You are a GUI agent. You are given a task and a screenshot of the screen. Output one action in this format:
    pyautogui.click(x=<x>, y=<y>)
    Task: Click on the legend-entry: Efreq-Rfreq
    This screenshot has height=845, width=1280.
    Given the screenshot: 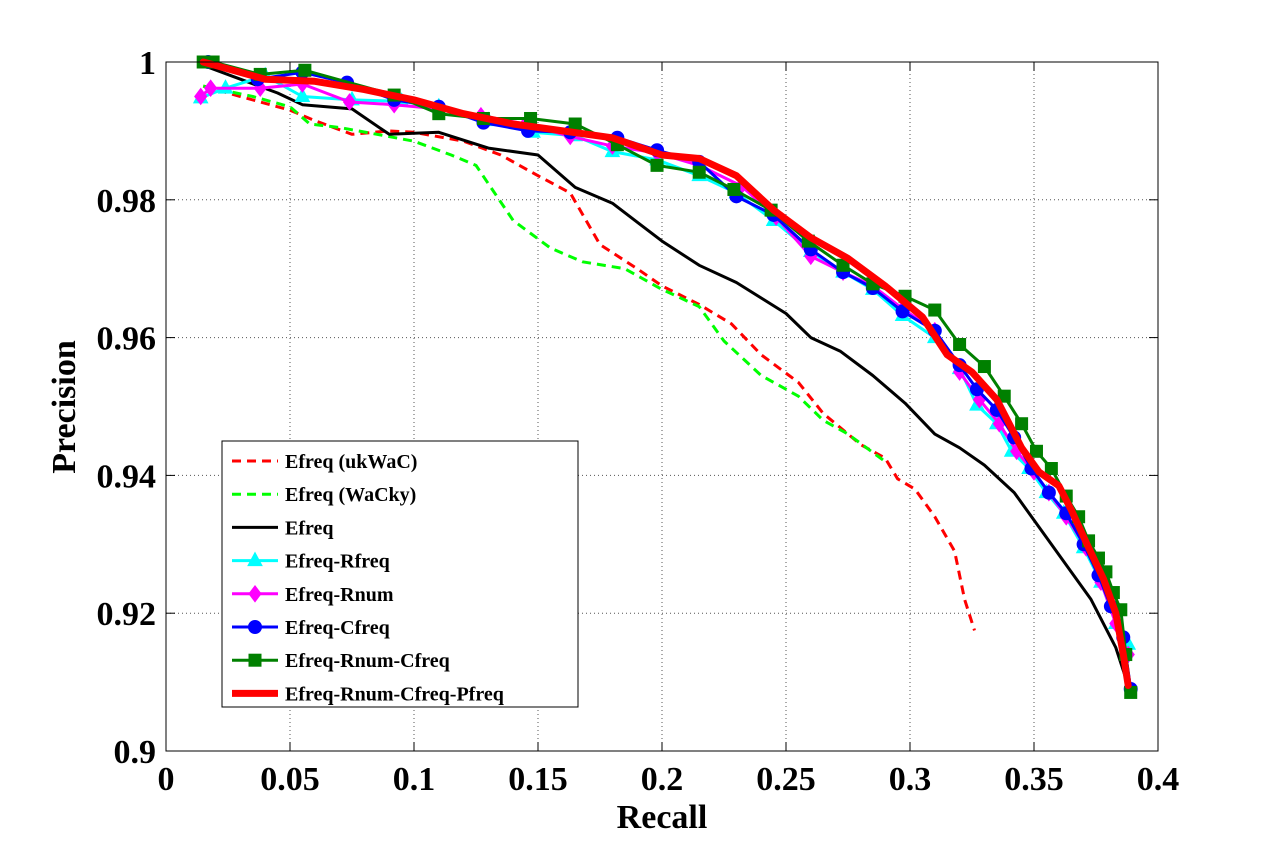 What is the action you would take?
    pyautogui.click(x=311, y=562)
    